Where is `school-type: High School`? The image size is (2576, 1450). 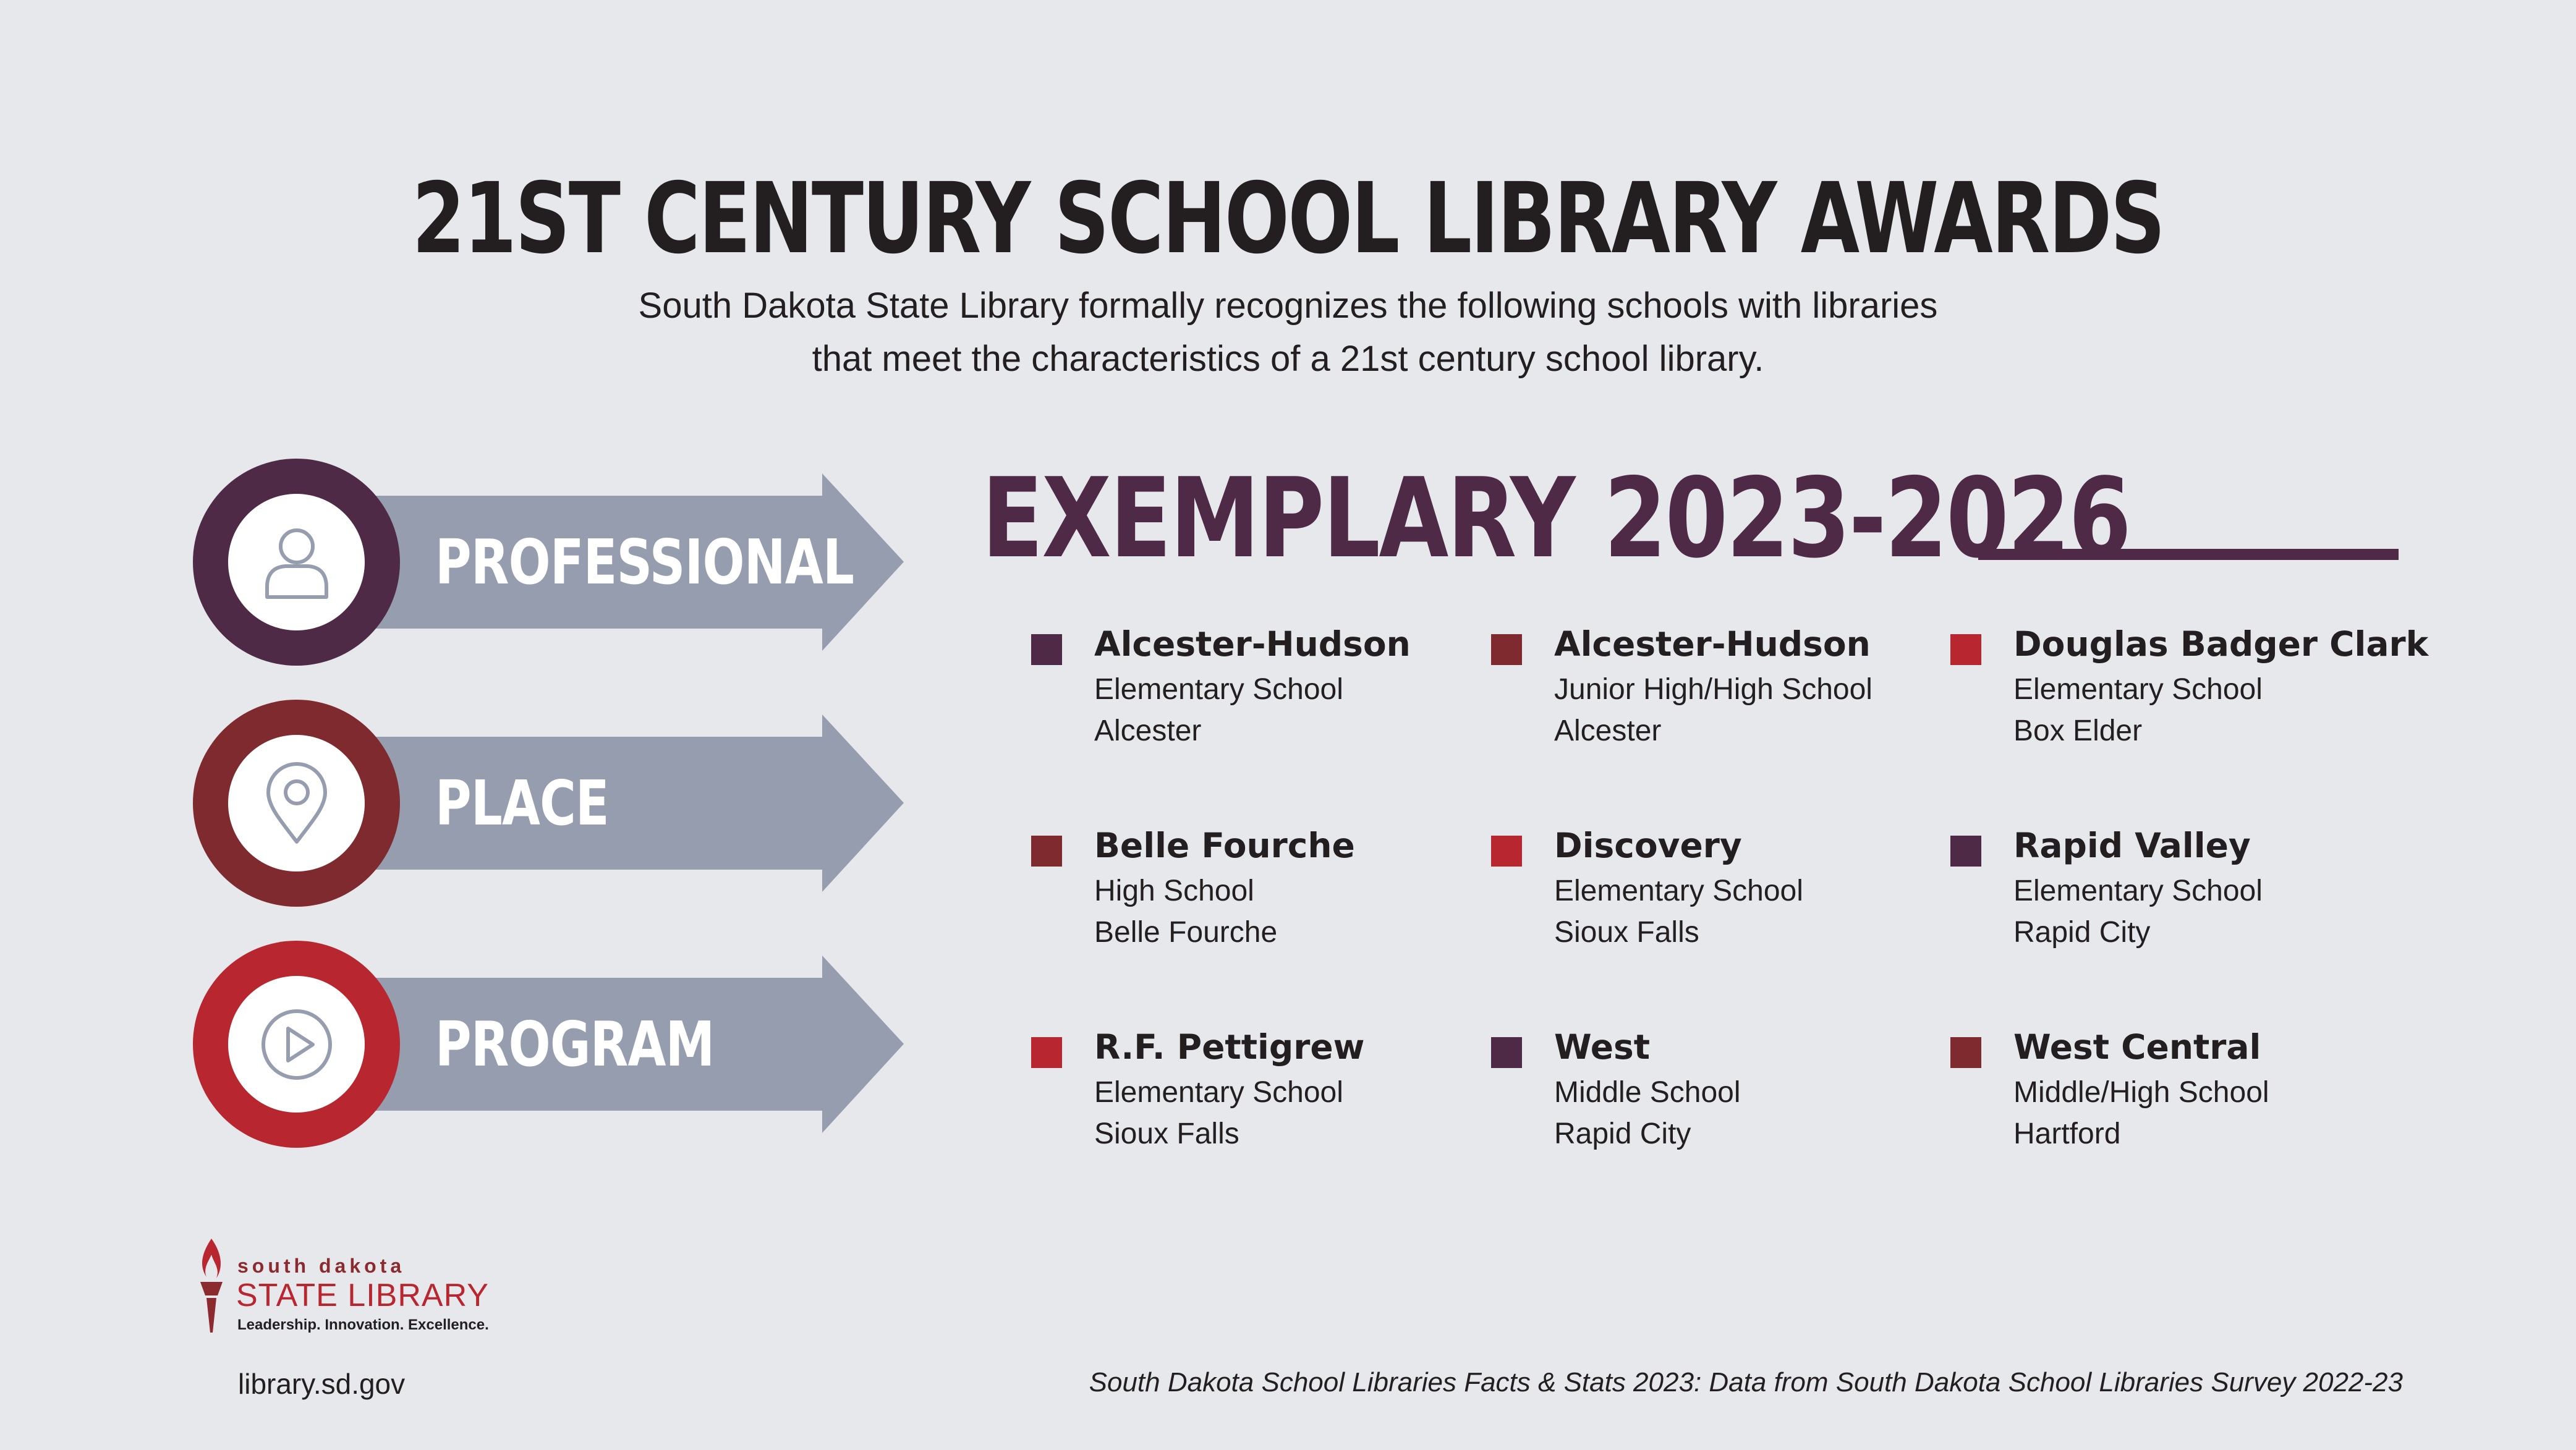
school-type: High School is located at coordinates (1174, 891).